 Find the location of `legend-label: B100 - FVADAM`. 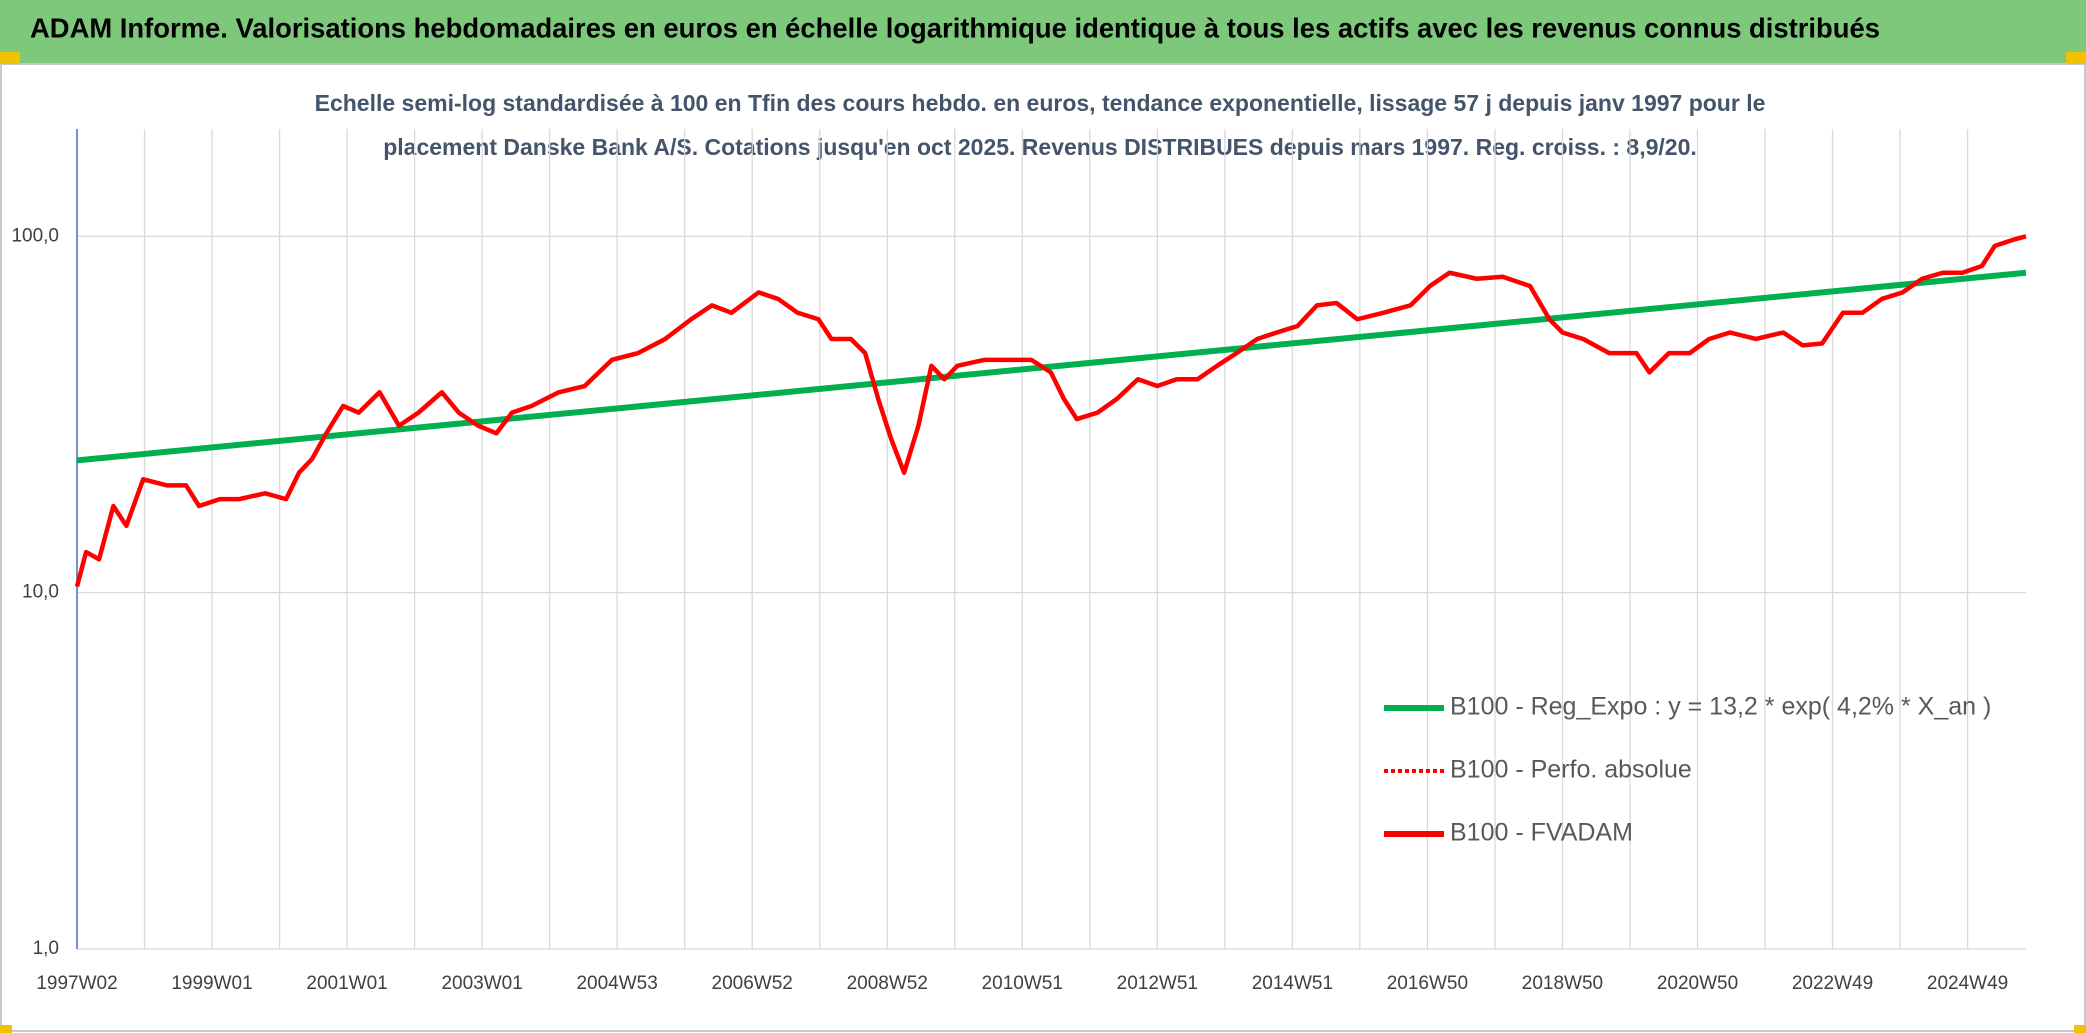

legend-label: B100 - FVADAM is located at coordinates (1541, 833).